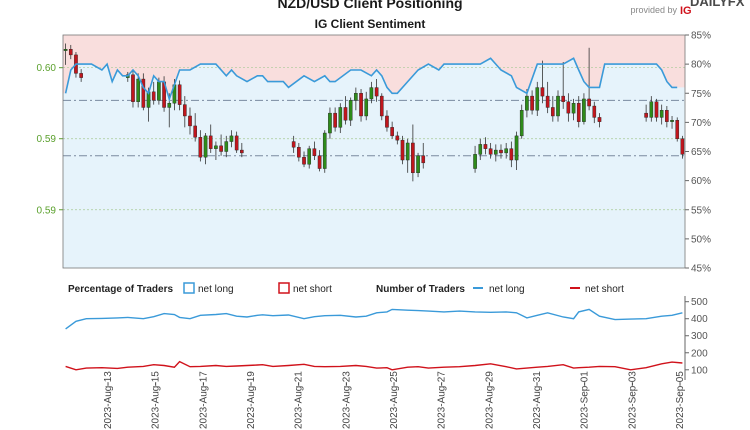  I want to click on legend-number-title: Number of Traders, so click(420, 289).